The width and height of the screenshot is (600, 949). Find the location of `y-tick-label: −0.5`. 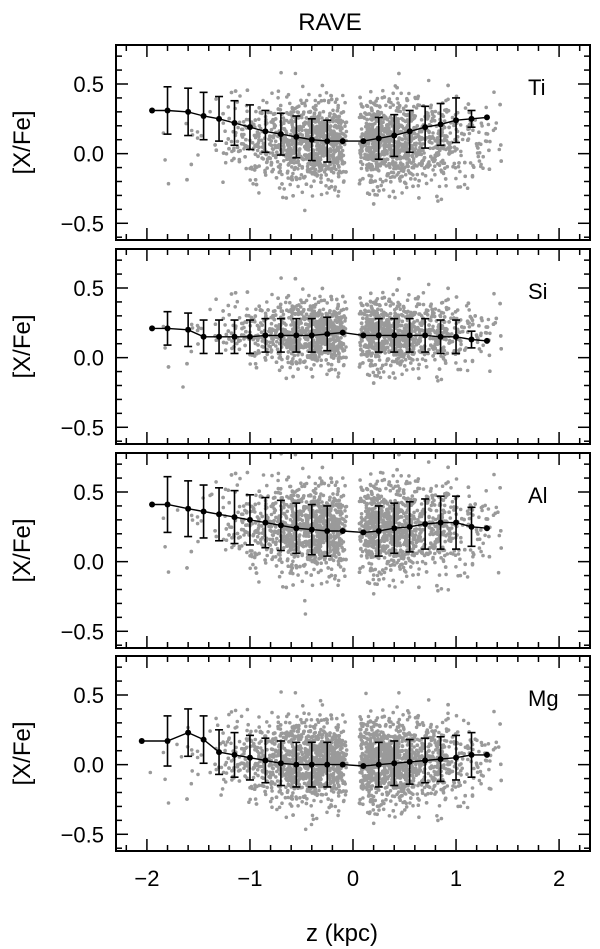

y-tick-label: −0.5 is located at coordinates (82, 223).